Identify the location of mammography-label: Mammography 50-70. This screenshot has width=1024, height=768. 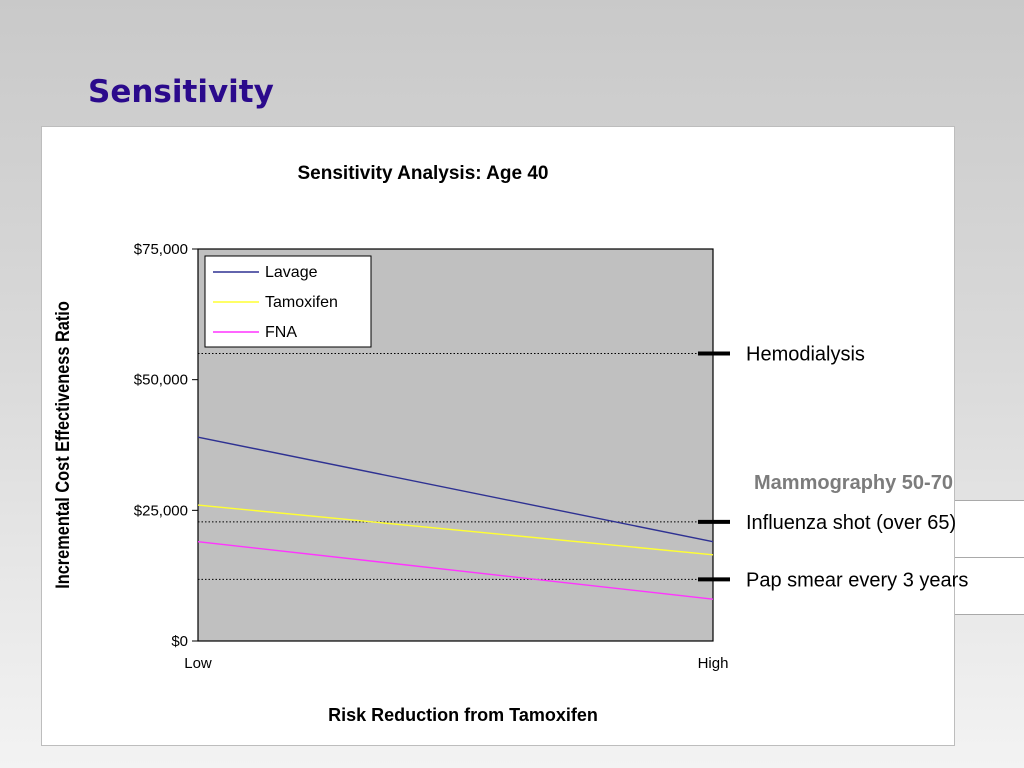
(853, 483).